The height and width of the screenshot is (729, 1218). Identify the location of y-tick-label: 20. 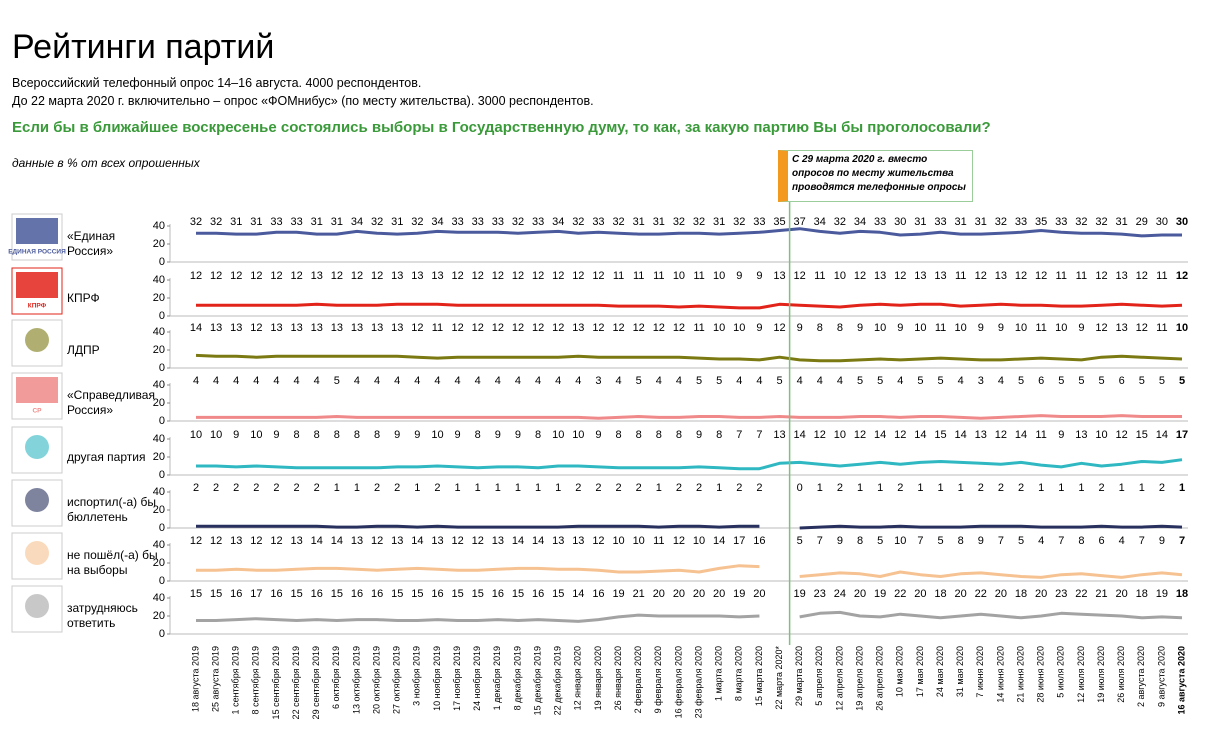
(159, 298).